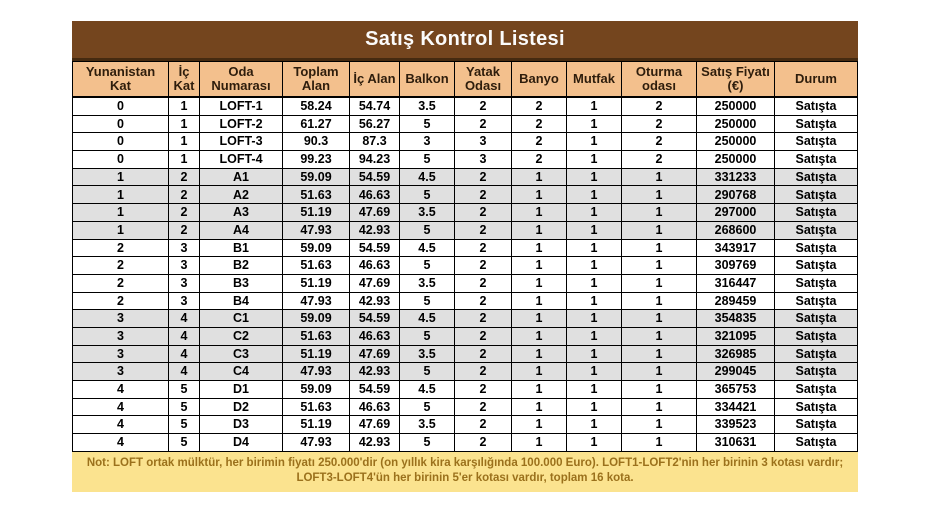 The image size is (927, 514). Describe the element at coordinates (316, 124) in the screenshot. I see `table-cell: 61.27` at that location.